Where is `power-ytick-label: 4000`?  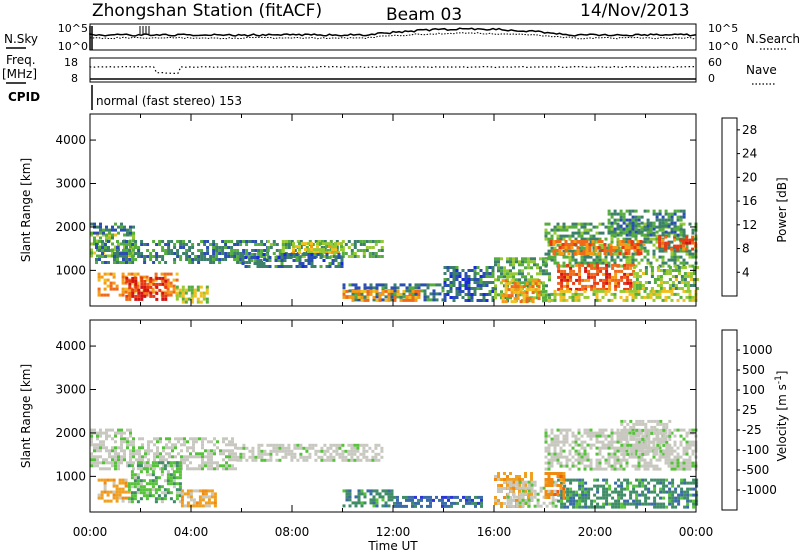
power-ytick-label: 4000 is located at coordinates (70, 140).